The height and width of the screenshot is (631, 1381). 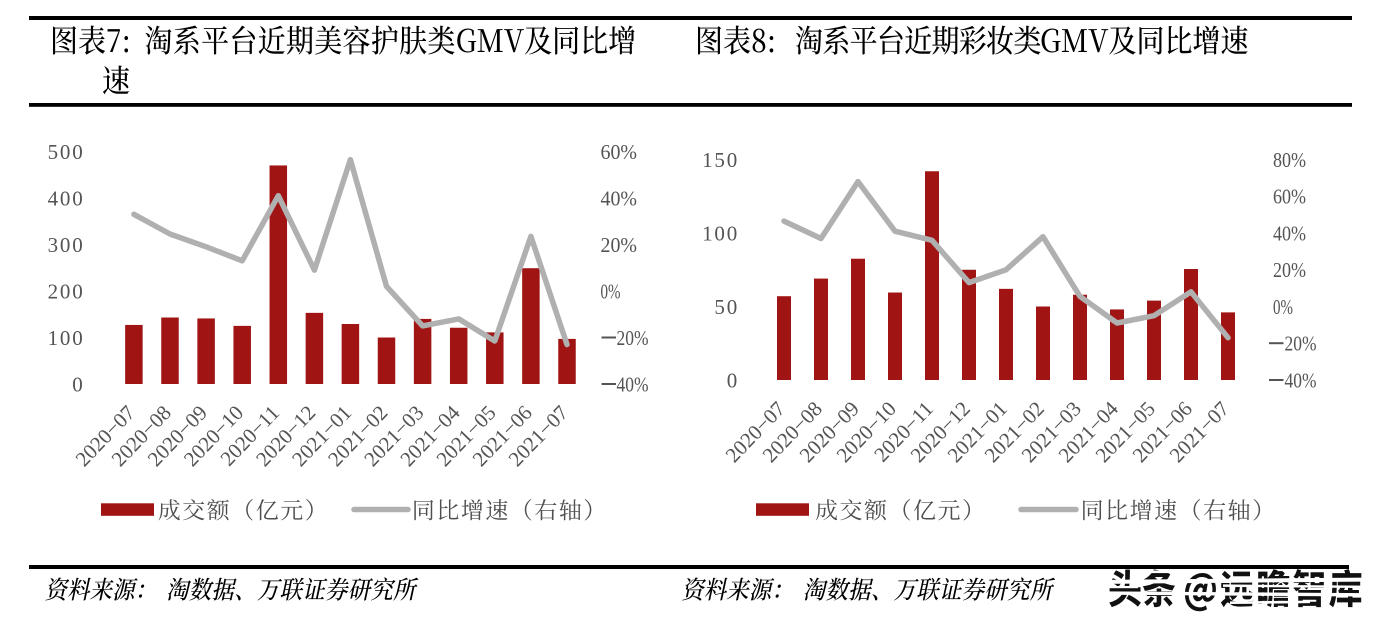 I want to click on svg-text: 500, so click(x=66, y=152).